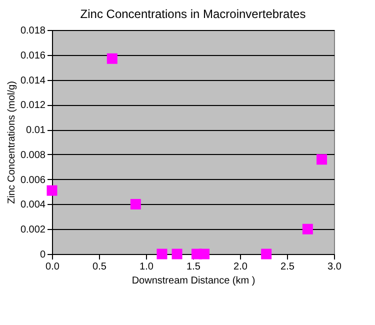  I want to click on x-tick-label: 1.0, so click(147, 267).